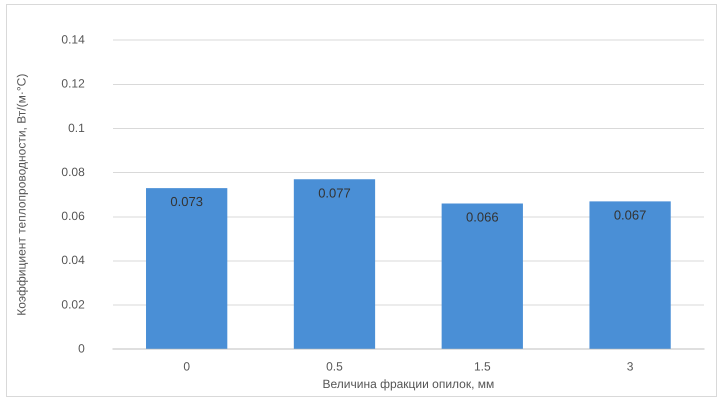 The width and height of the screenshot is (723, 403). I want to click on y-tick-label: 0, so click(82, 349).